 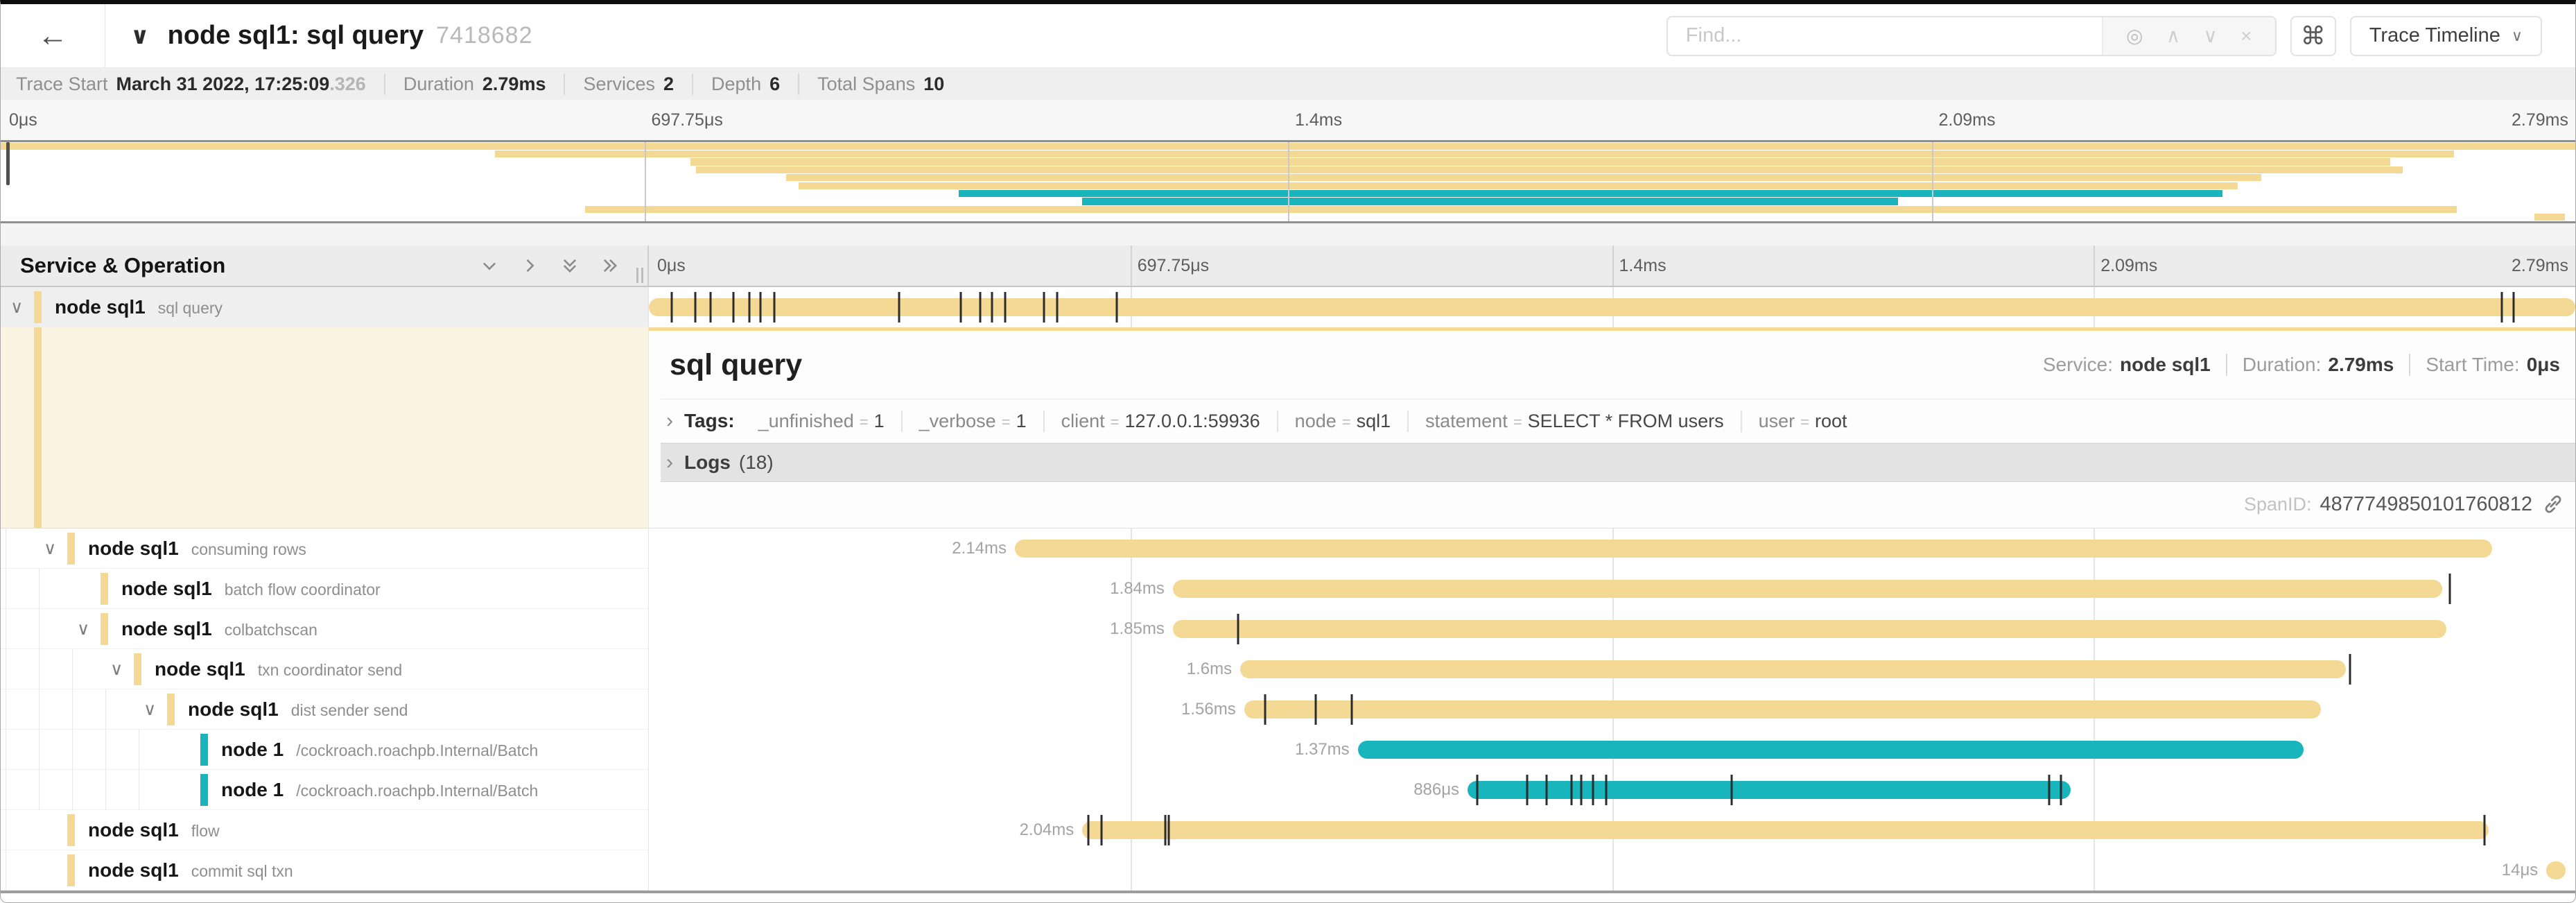 I want to click on prev-result-icon: ∧, so click(x=2173, y=35).